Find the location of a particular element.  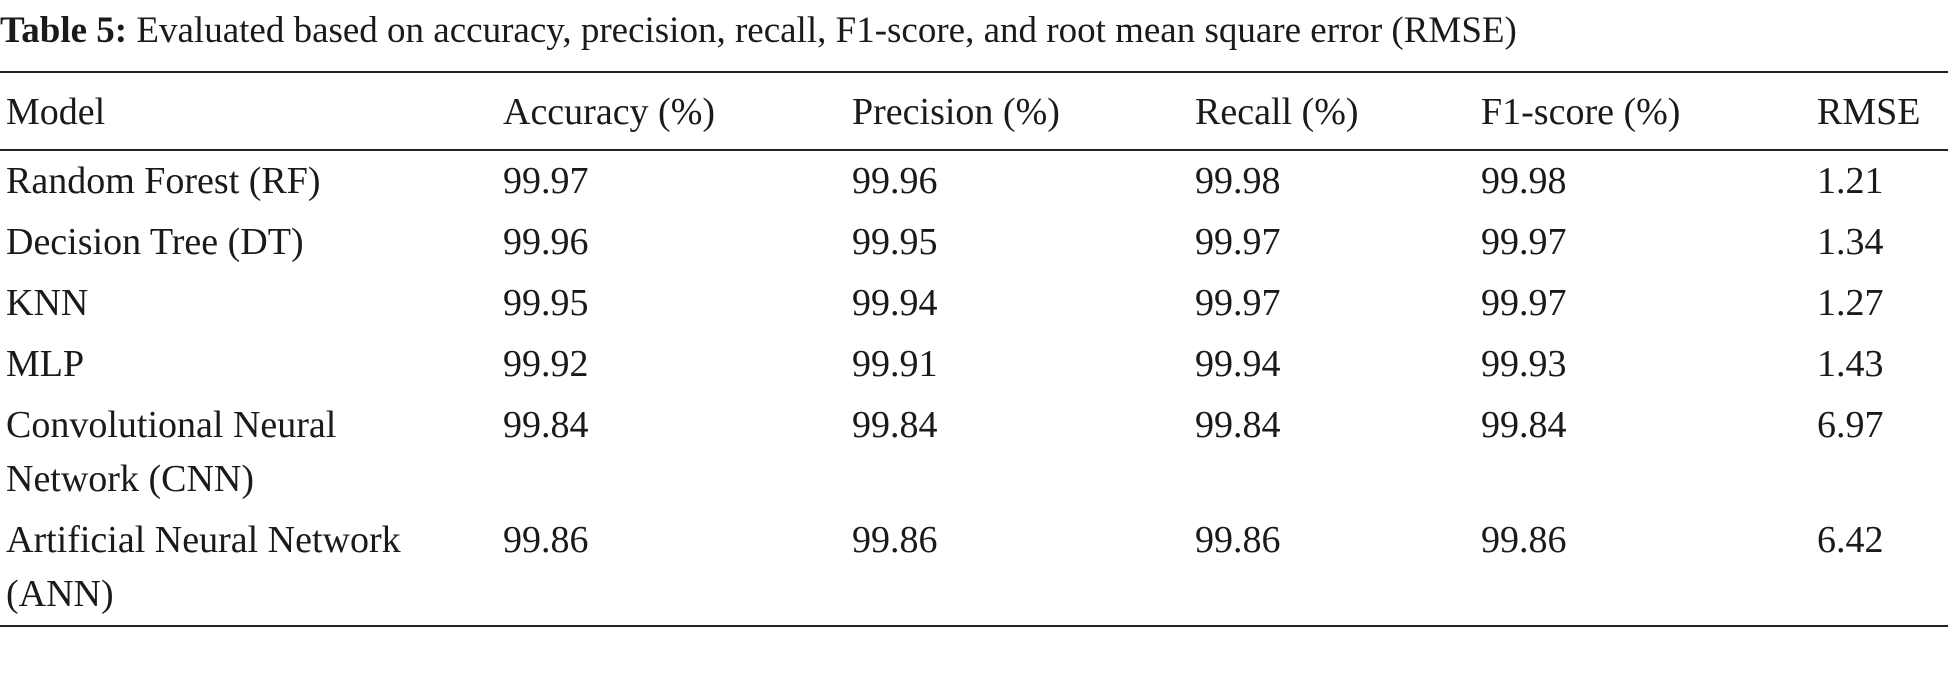

cell-text: Artificial Neural Network (ANN) is located at coordinates (203, 567).